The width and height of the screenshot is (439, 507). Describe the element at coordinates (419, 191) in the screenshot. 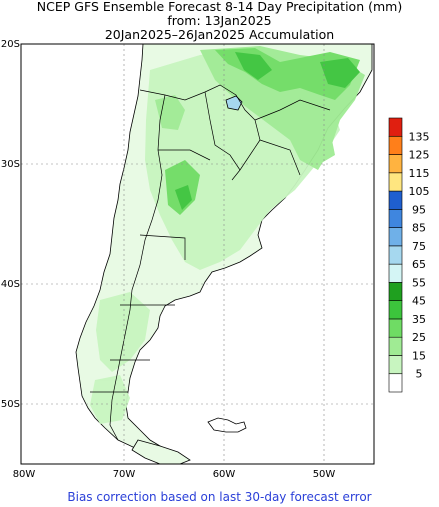

I see `legend-label: 105` at that location.